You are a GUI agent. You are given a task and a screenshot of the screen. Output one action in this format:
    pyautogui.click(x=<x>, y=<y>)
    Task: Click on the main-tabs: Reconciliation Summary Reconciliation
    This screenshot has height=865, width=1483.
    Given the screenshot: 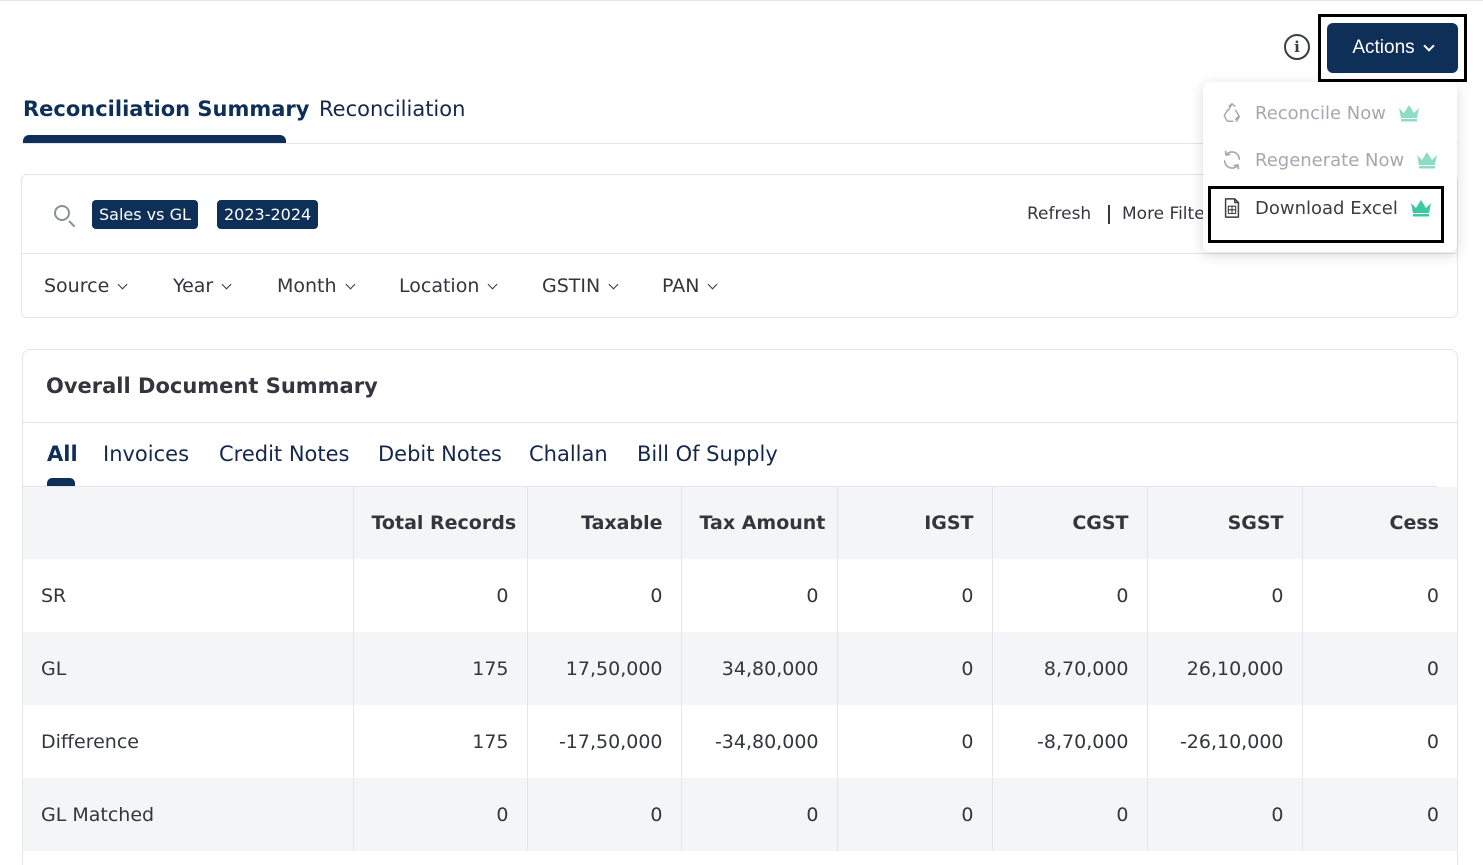 What is the action you would take?
    pyautogui.click(x=740, y=117)
    